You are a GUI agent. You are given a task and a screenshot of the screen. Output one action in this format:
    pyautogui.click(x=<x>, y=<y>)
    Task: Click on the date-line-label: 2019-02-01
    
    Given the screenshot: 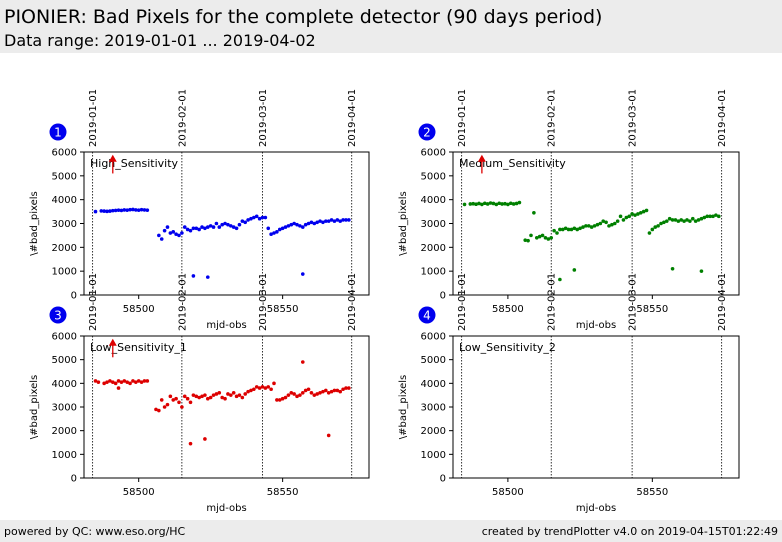 What is the action you would take?
    pyautogui.click(x=552, y=302)
    